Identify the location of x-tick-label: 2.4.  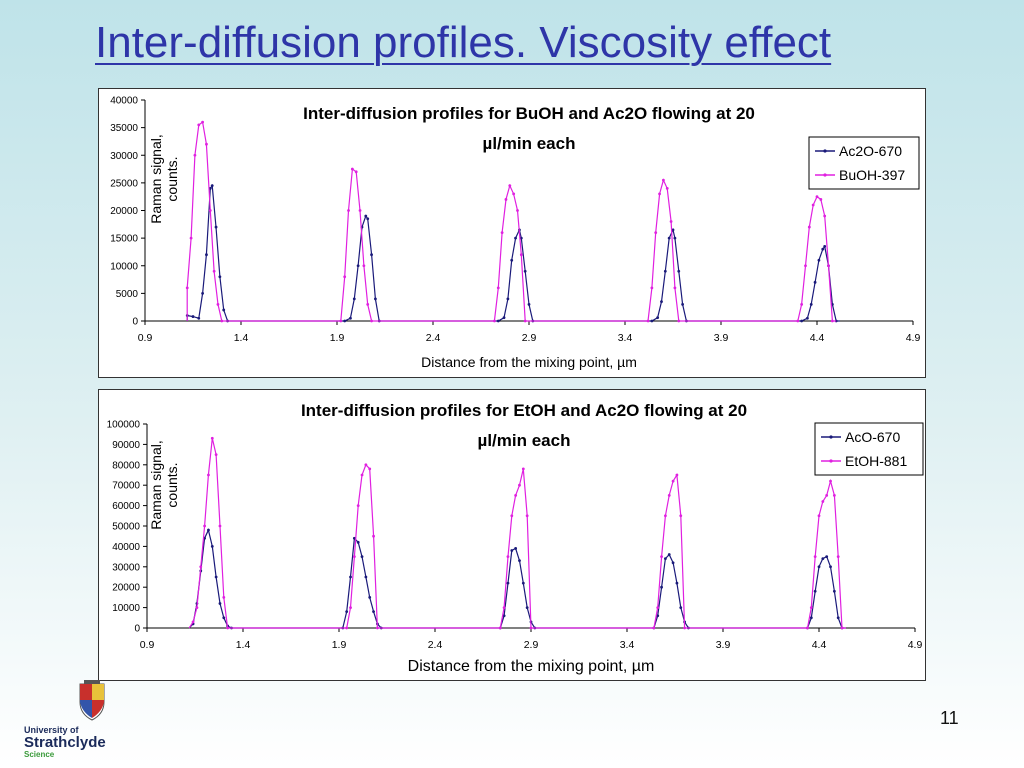
(435, 645).